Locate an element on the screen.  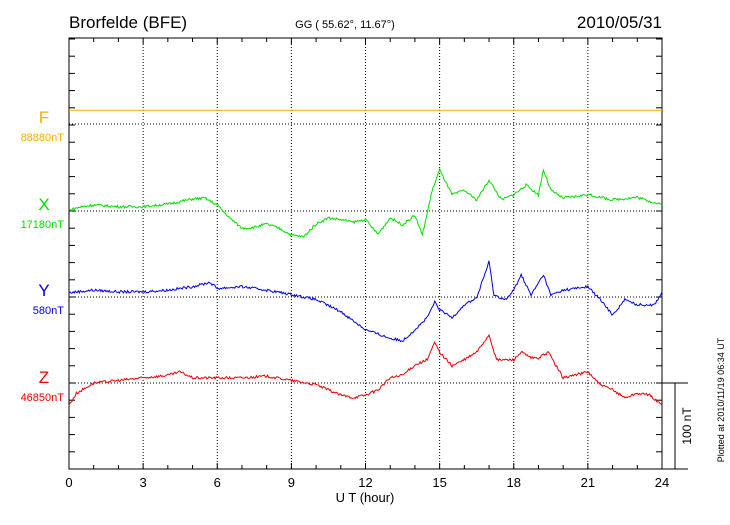
series-line-y is located at coordinates (365, 301).